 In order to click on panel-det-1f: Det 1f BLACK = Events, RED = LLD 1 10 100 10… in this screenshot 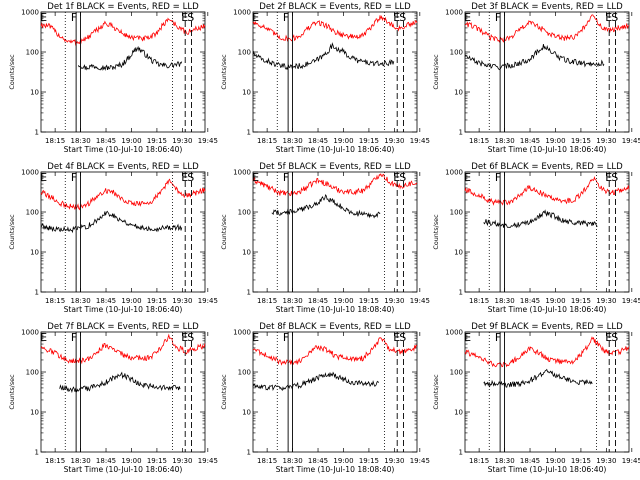, I will do `click(113, 78)`.